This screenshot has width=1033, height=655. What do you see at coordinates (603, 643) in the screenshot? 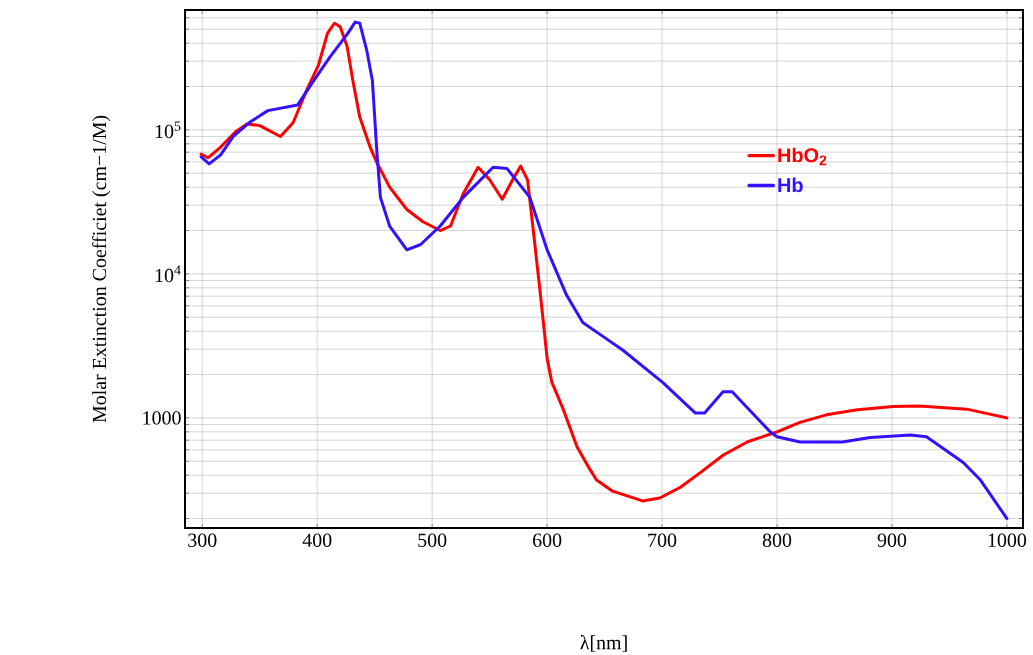
I see `x-axis-title: λ[nm]` at bounding box center [603, 643].